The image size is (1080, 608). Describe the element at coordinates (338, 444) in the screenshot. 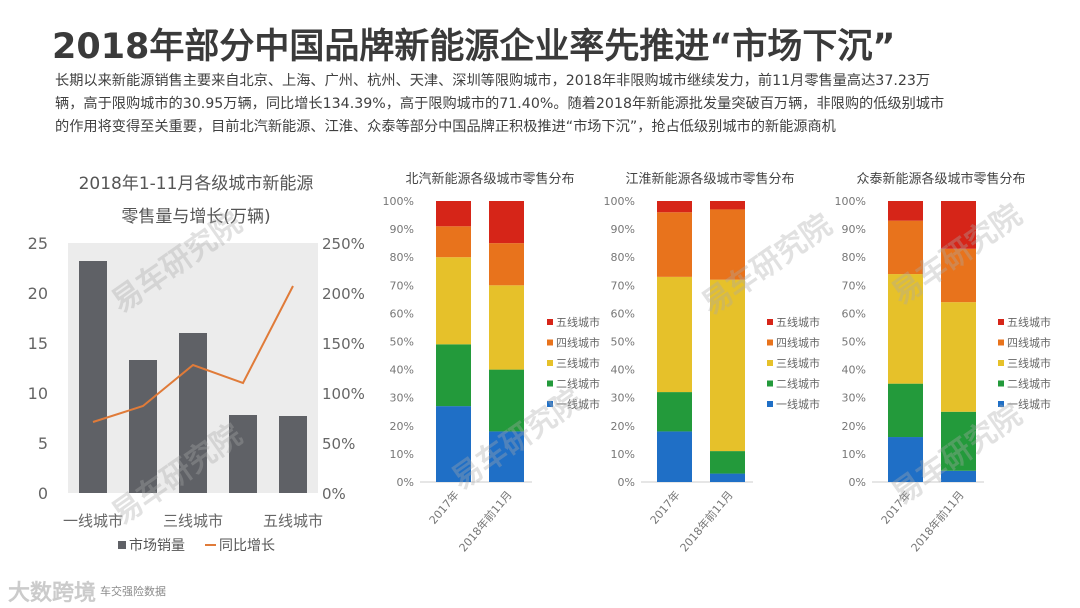

I see `y-right-tick-label: 50%` at that location.